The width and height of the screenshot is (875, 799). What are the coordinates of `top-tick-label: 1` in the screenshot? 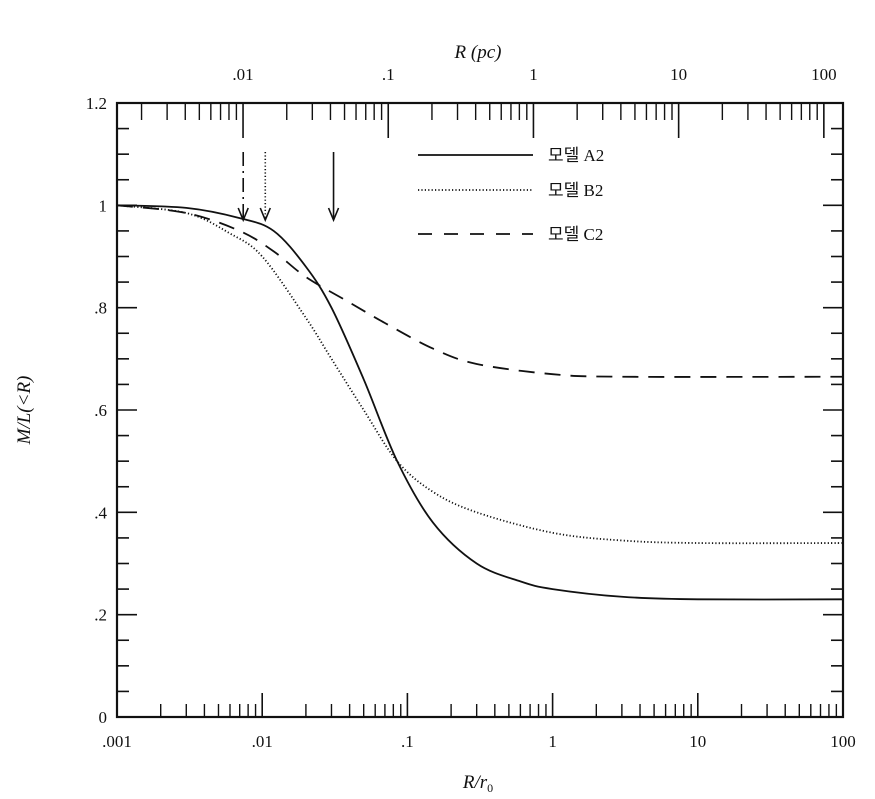 It's located at (533, 74).